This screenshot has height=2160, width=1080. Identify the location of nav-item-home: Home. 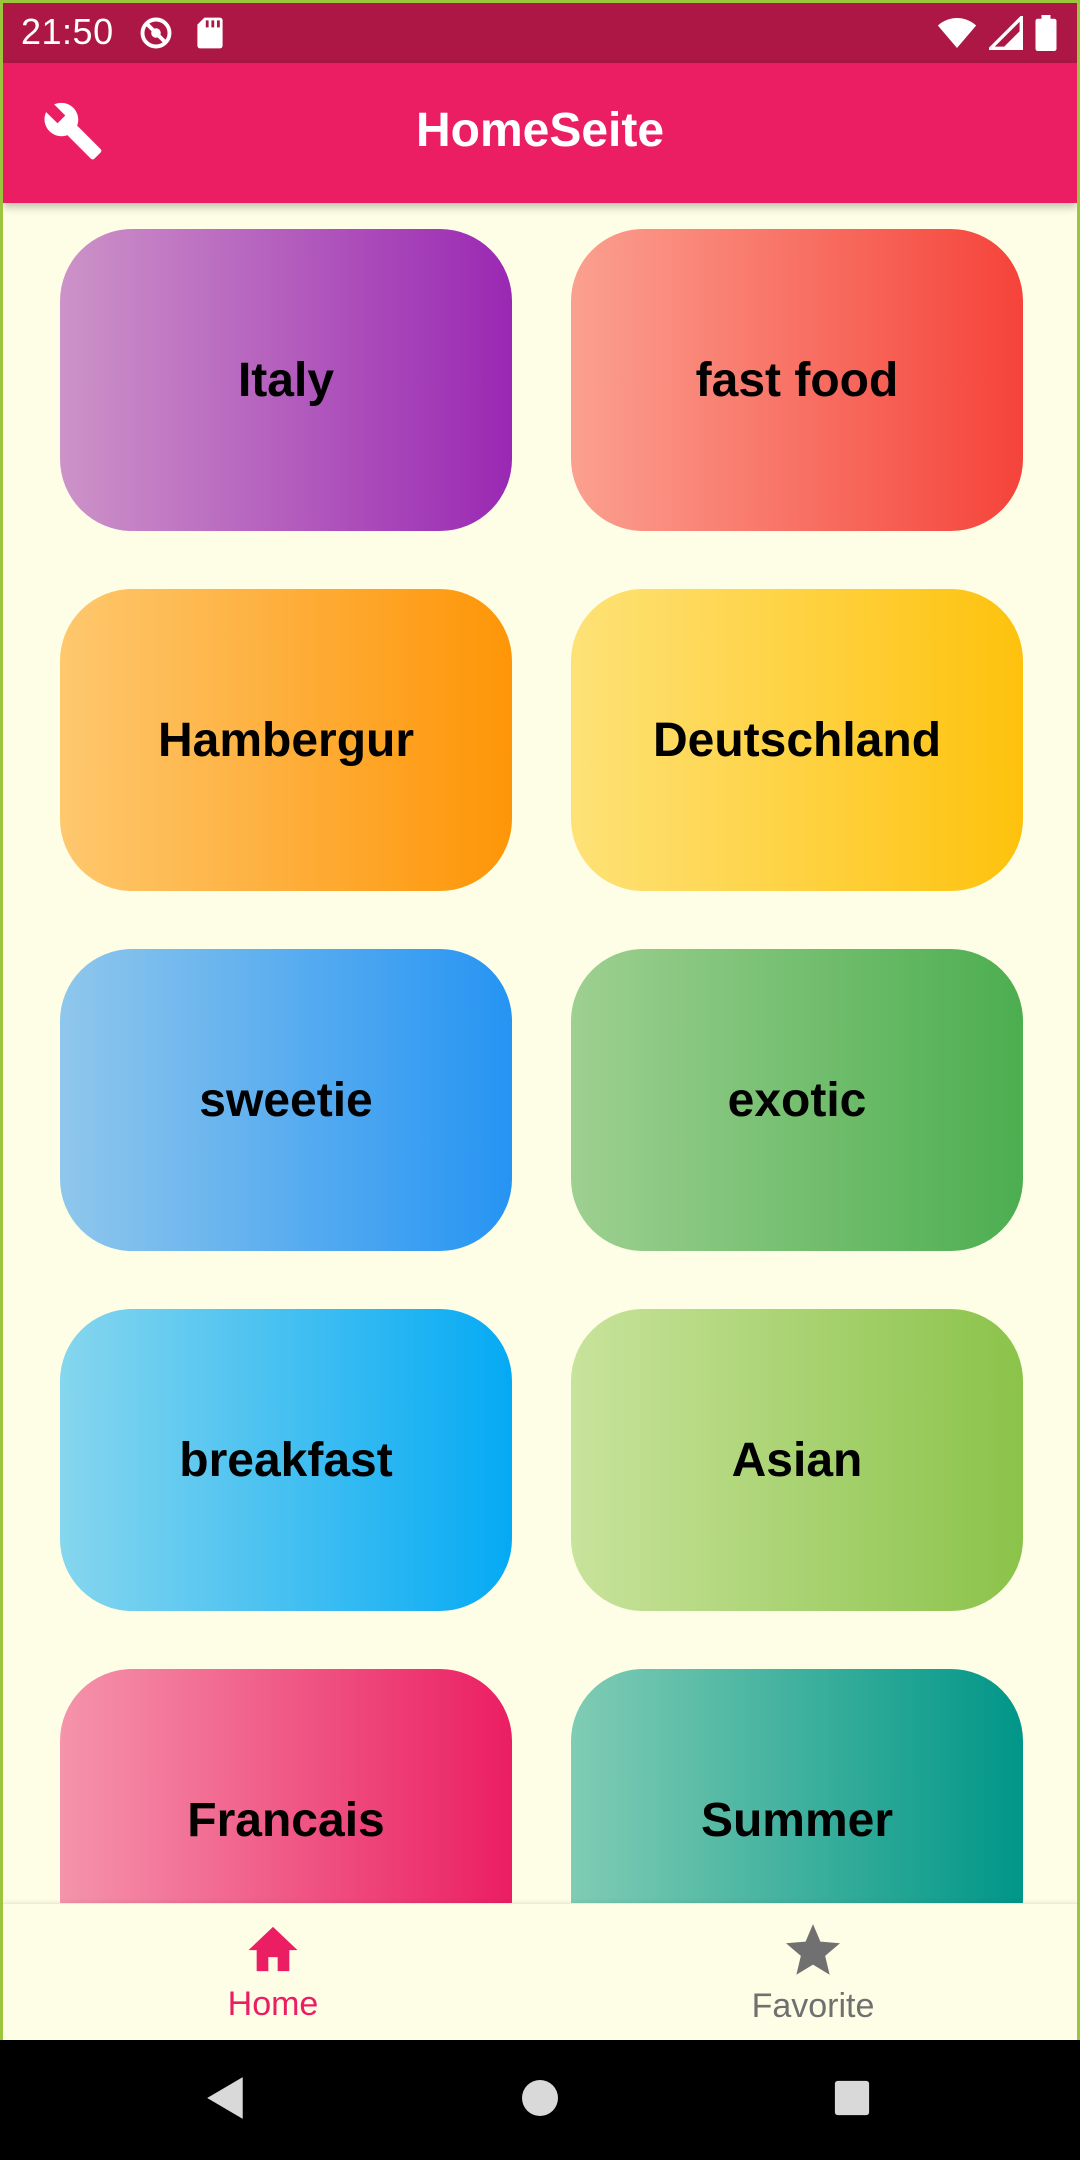
(273, 1979).